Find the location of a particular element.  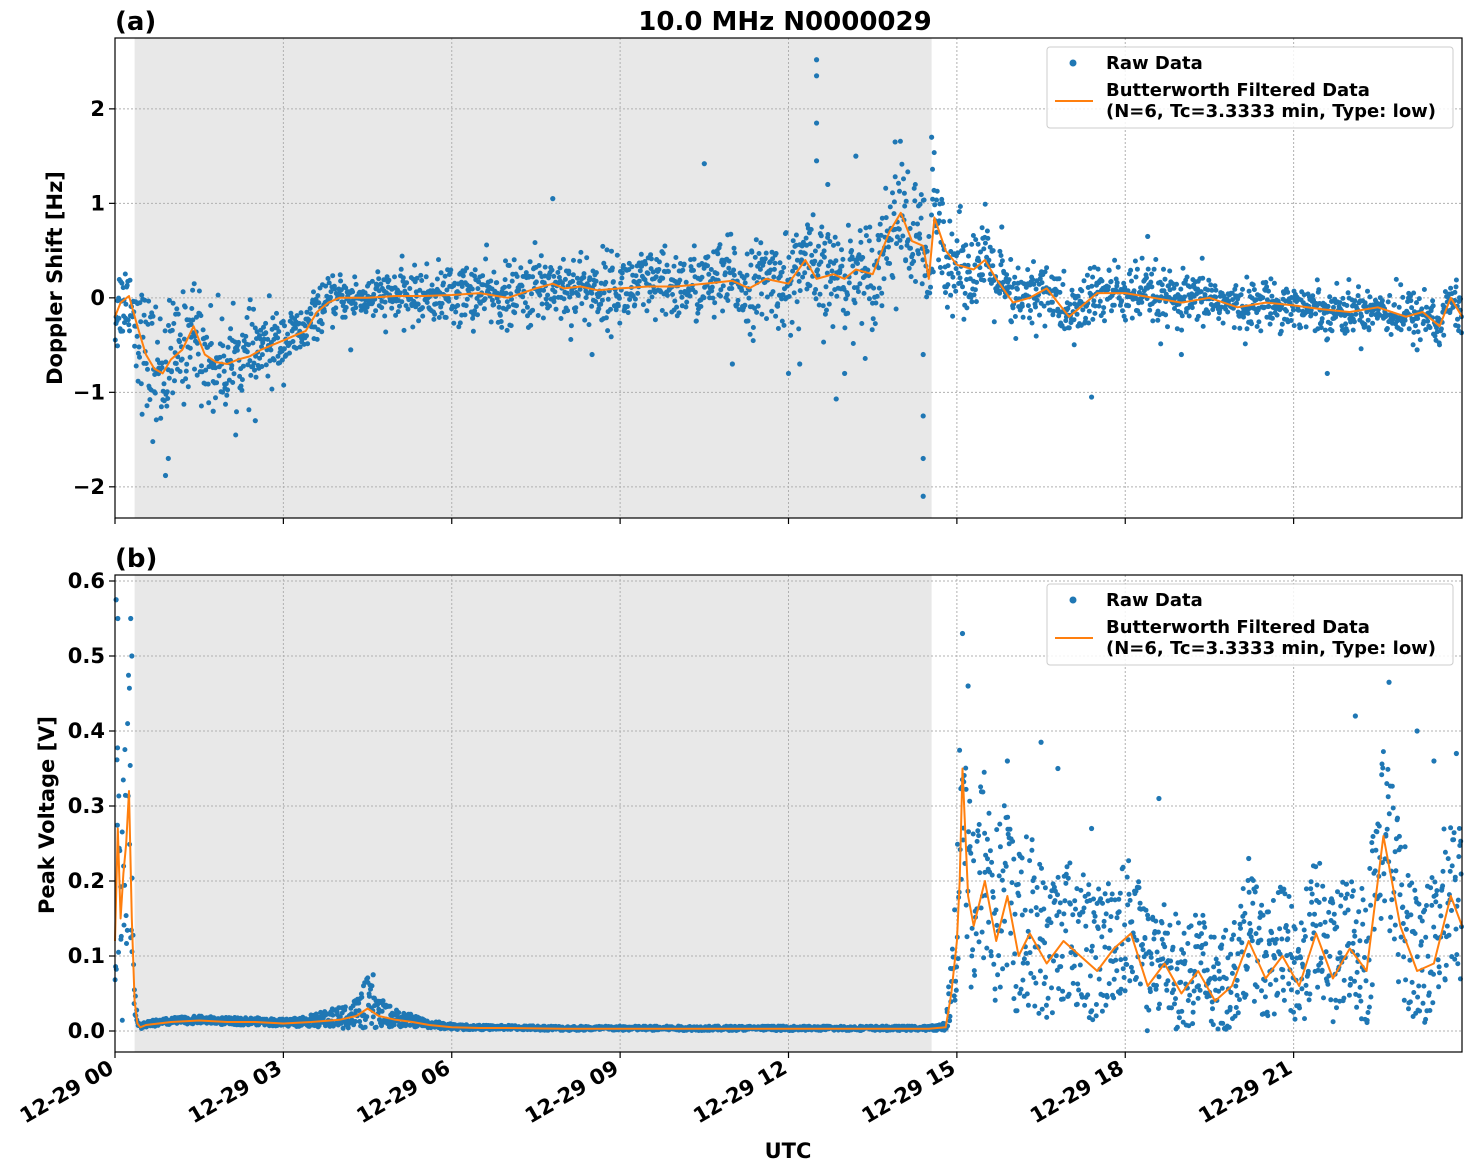

panel-b-y-tick-label: 0.0 is located at coordinates (86, 1031).